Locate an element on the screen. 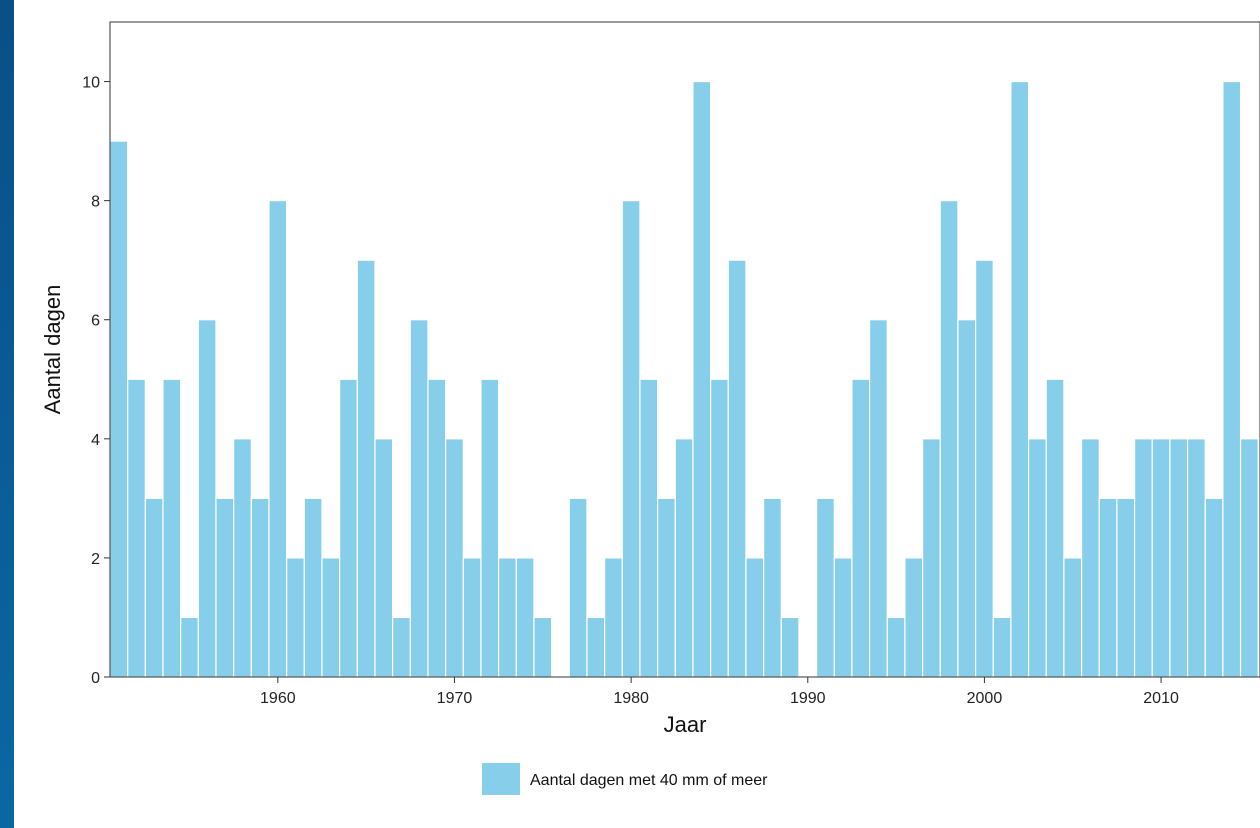 Image resolution: width=1260 pixels, height=828 pixels. bar-1989 is located at coordinates (790, 647).